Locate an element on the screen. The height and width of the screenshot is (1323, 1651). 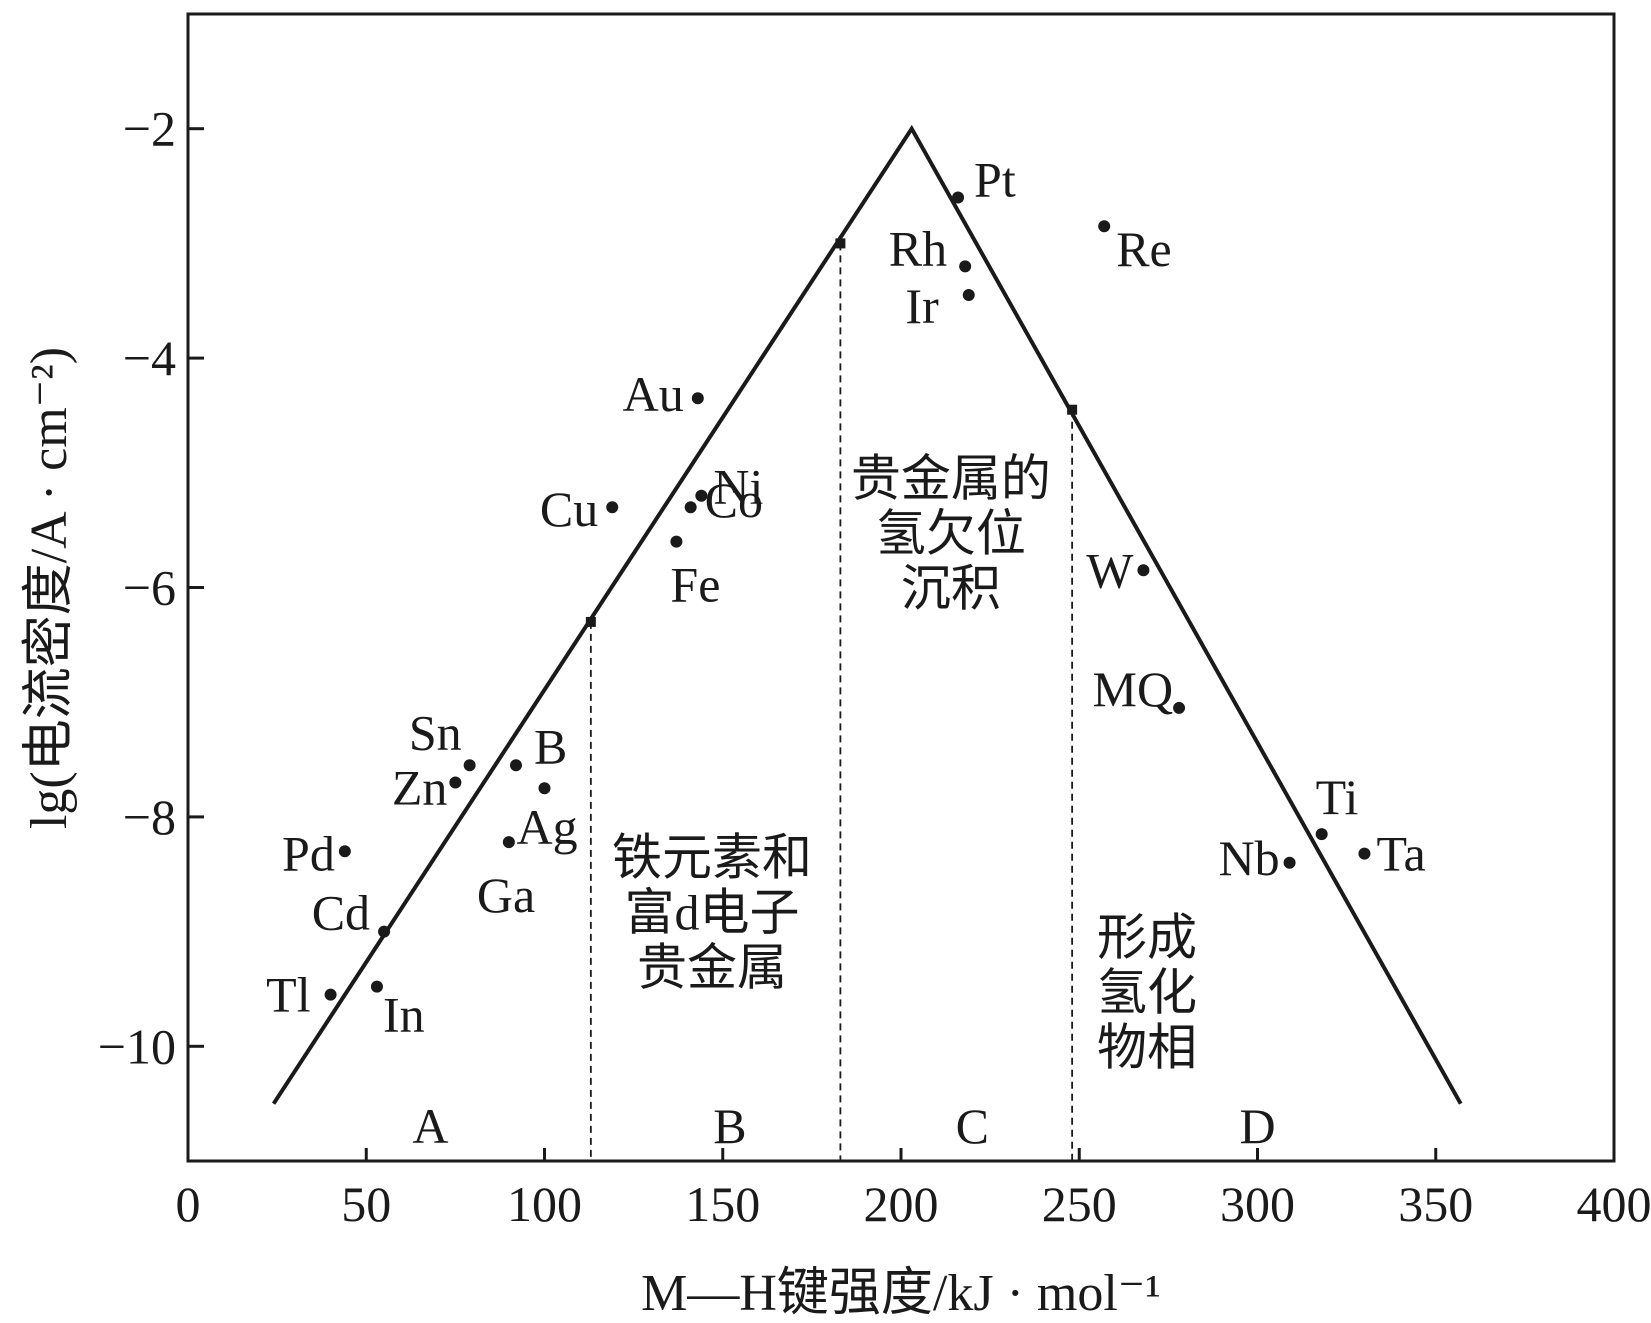
data-point-re is located at coordinates (1104, 226).